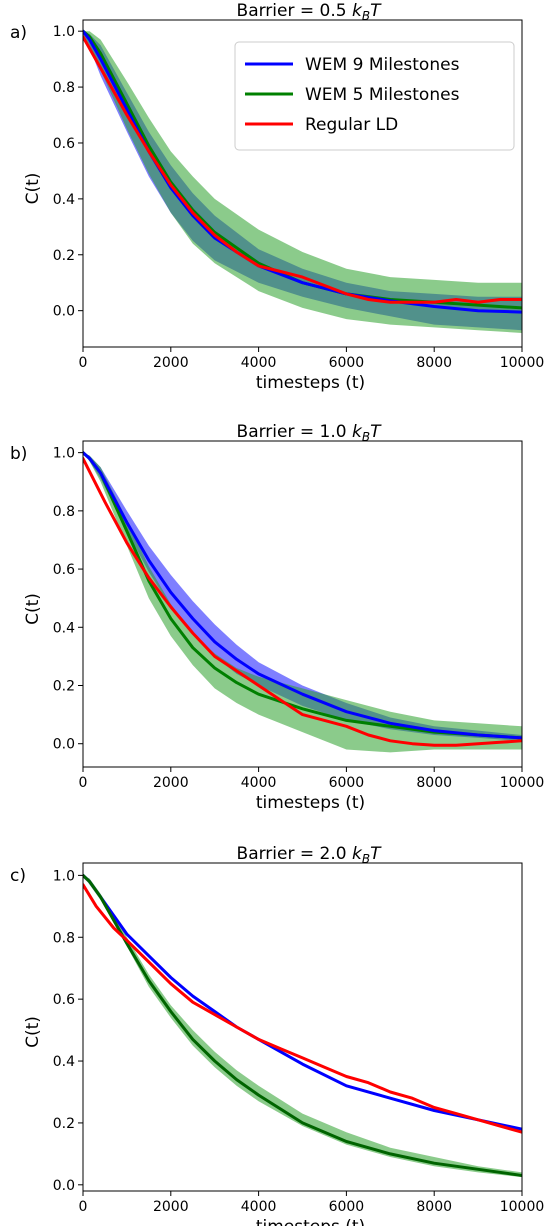 The width and height of the screenshot is (559, 1226). I want to click on legend-entry: WEM 5 Milestones, so click(382, 95).